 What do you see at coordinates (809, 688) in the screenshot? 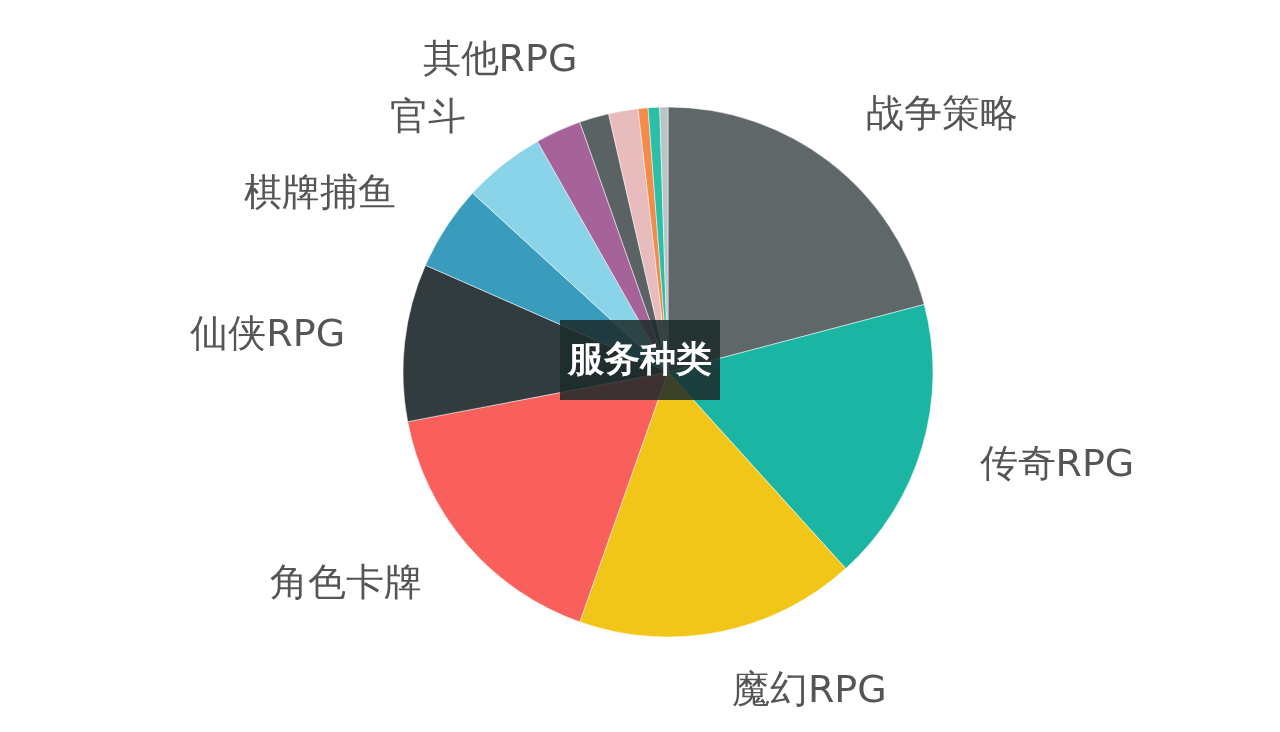
I see `slice-label: 魔幻RPG` at bounding box center [809, 688].